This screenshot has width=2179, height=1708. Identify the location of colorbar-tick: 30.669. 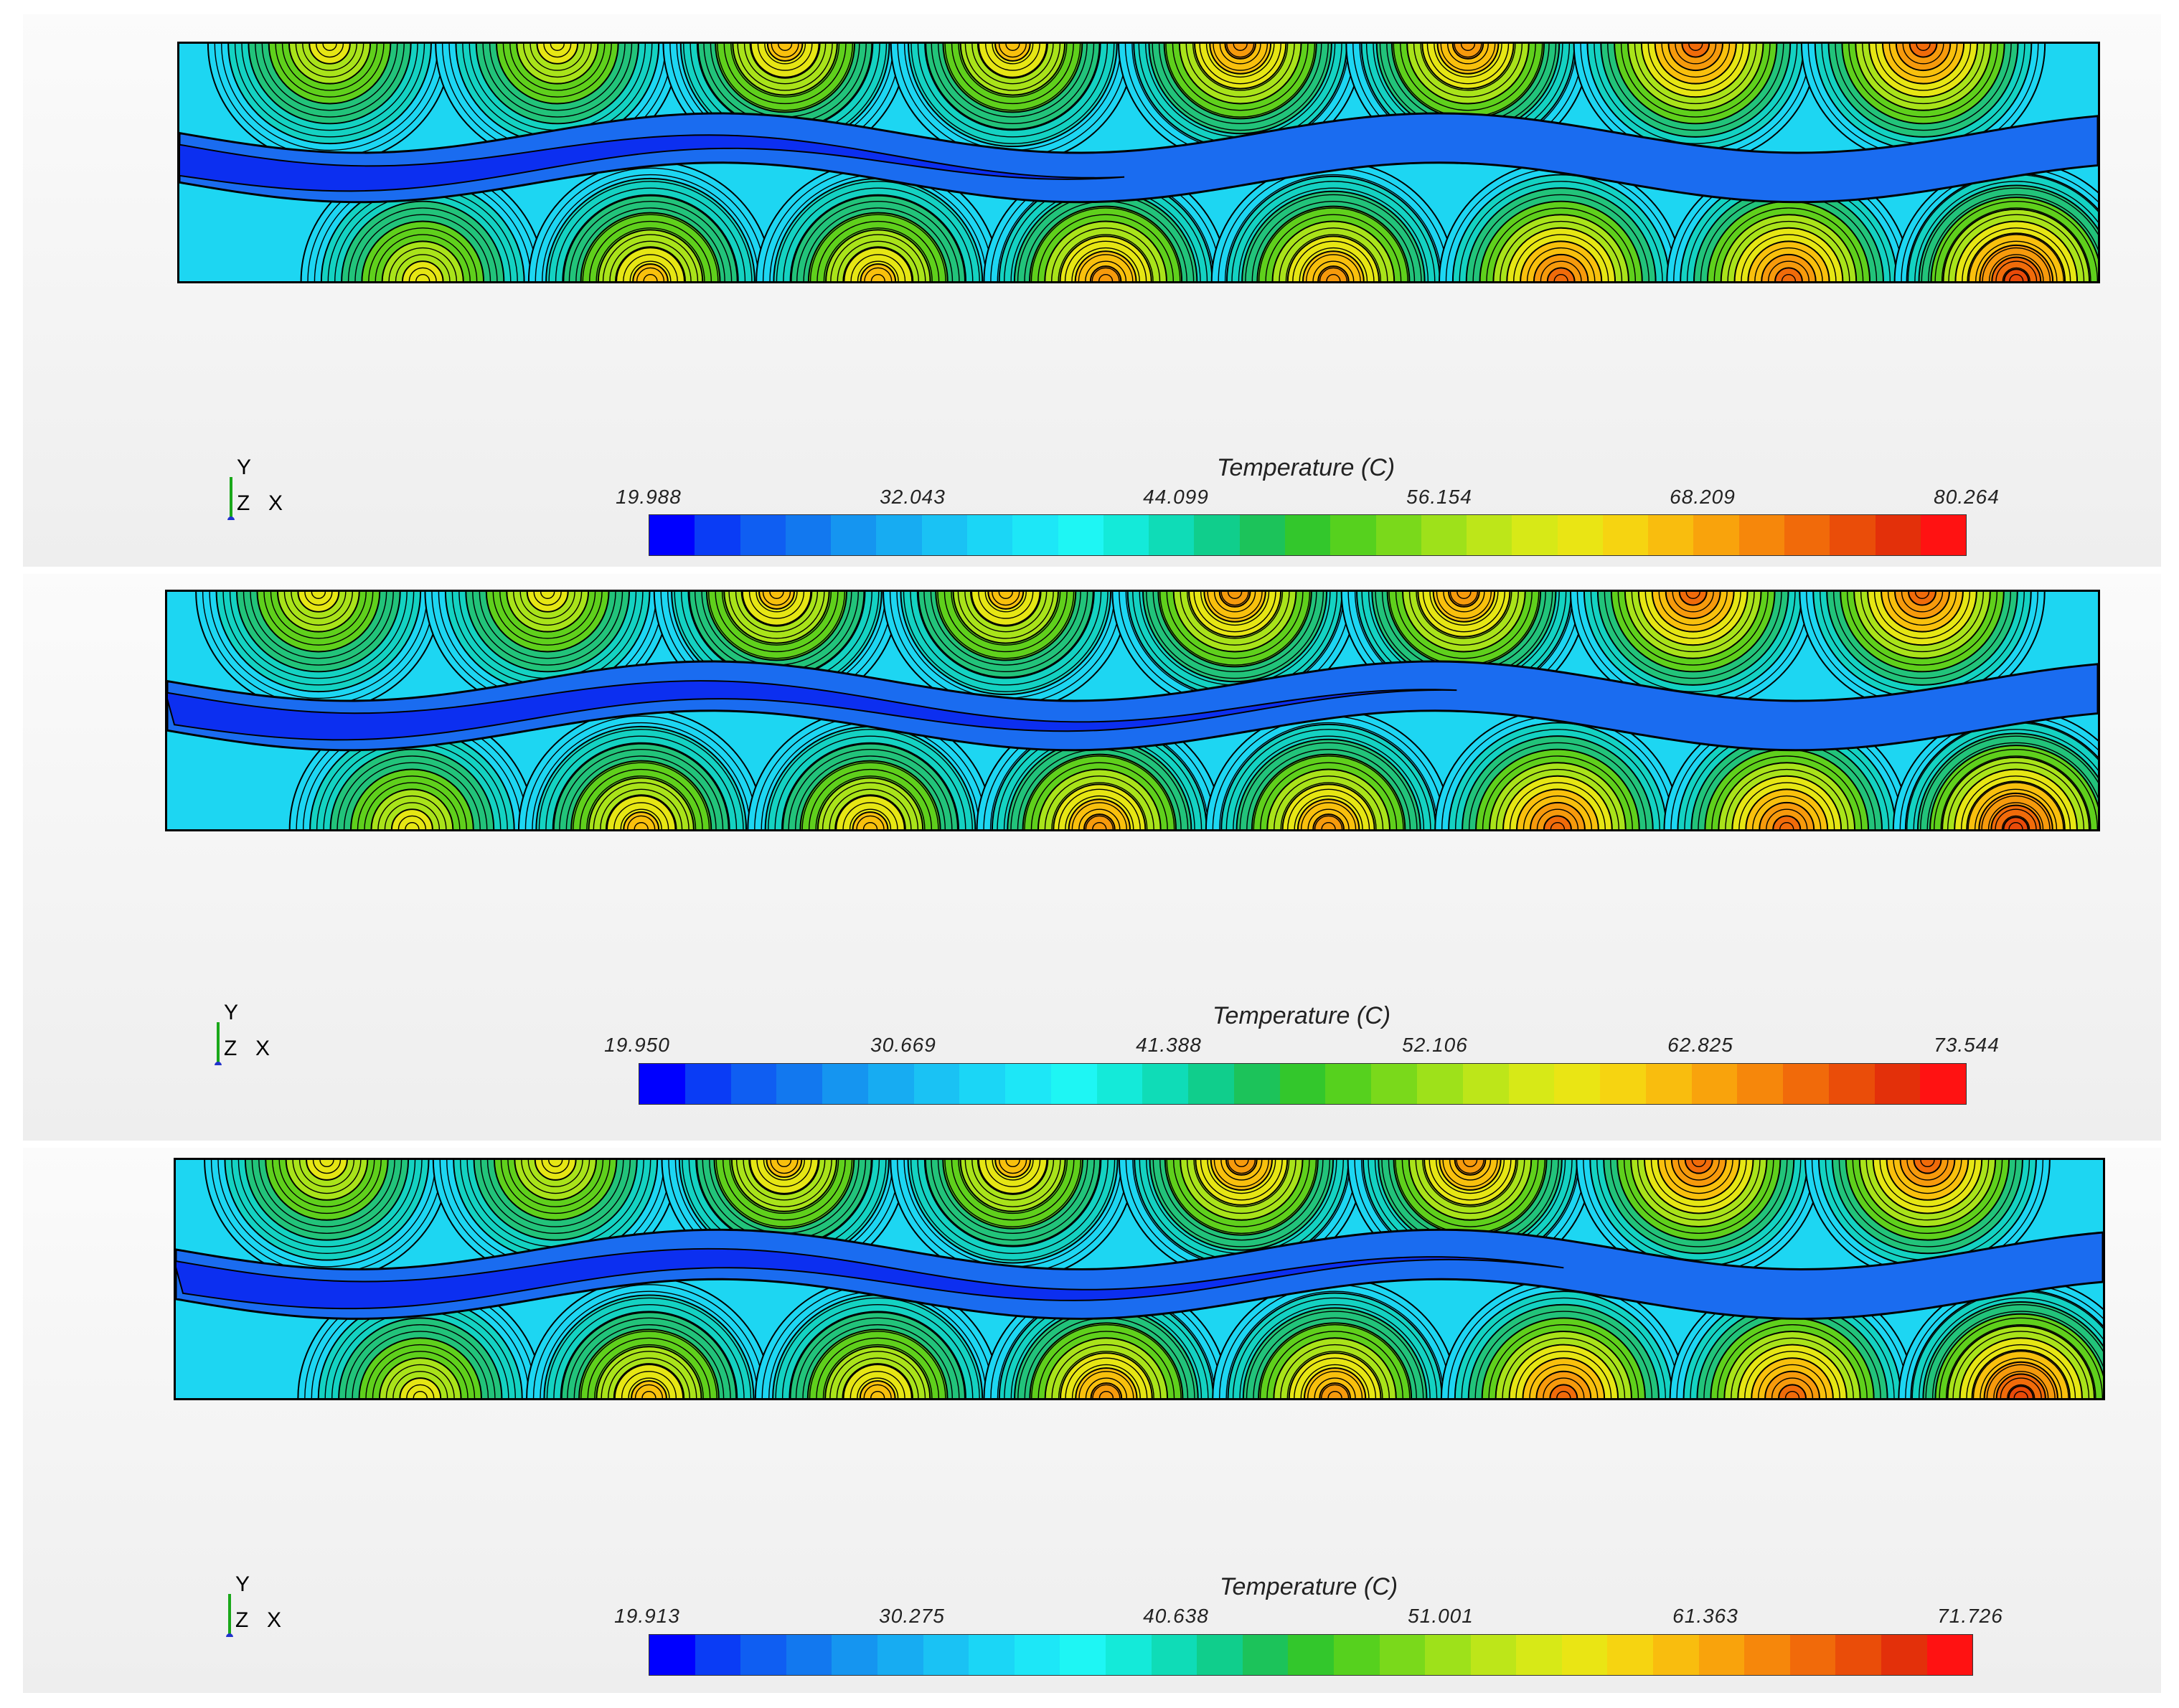
(903, 1045).